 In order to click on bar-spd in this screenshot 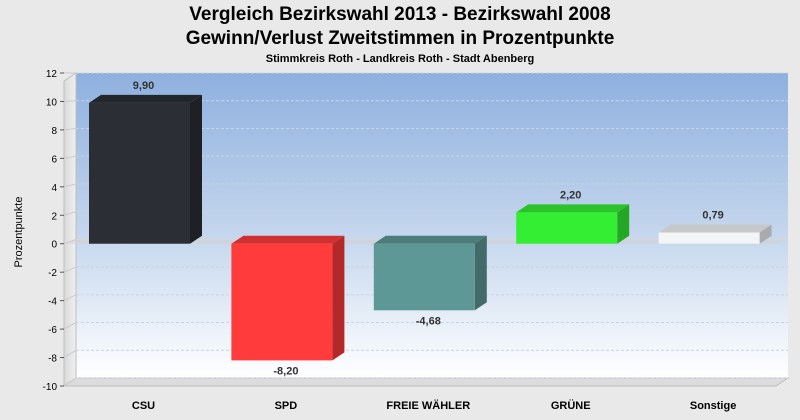, I will do `click(282, 302)`.